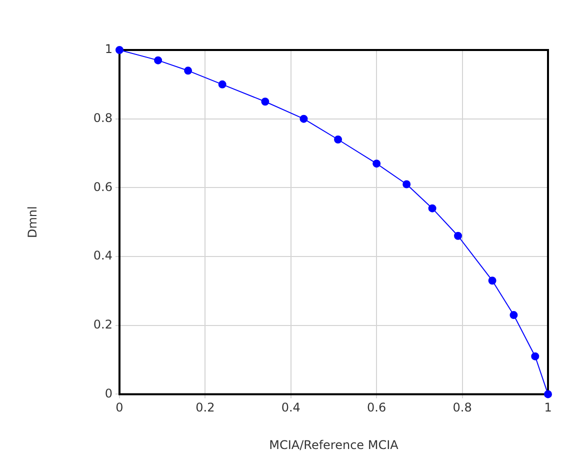  Describe the element at coordinates (102, 255) in the screenshot. I see `y-tick-label: 0.4` at that location.